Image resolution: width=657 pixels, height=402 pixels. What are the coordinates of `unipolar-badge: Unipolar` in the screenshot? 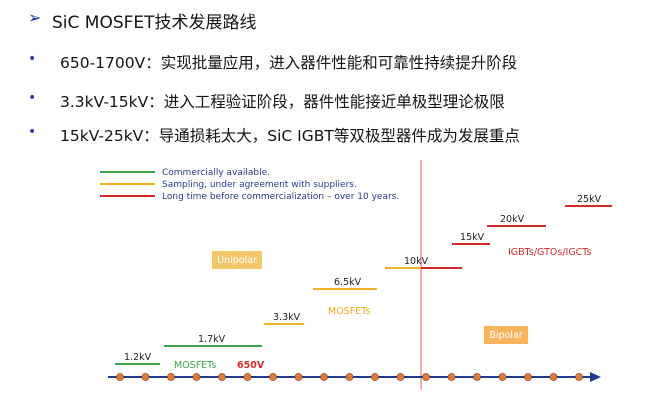 It's located at (237, 260).